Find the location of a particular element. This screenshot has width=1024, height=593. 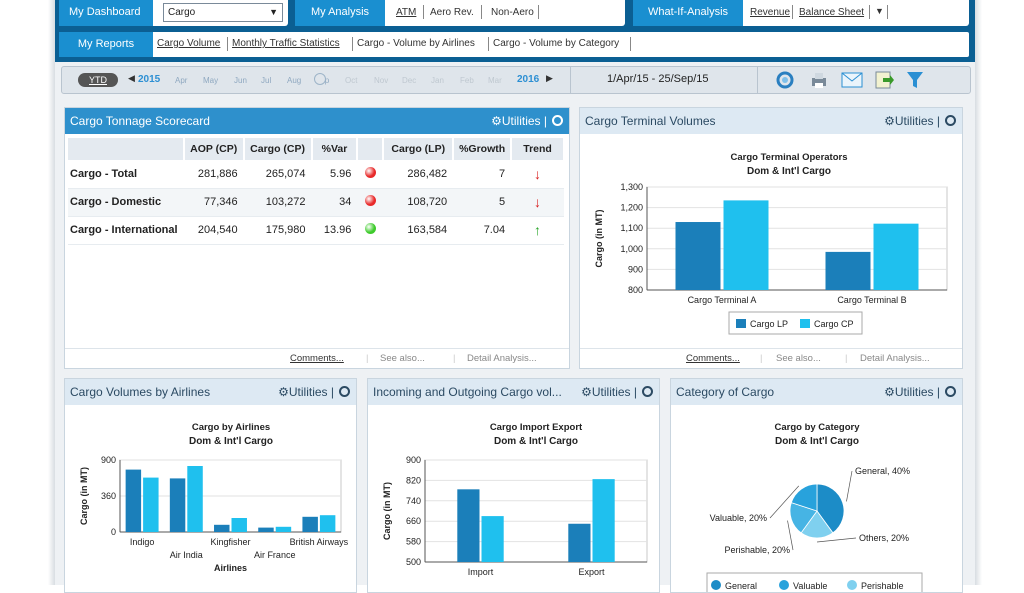

cargo-cp-value: 103,272 is located at coordinates (277, 202).